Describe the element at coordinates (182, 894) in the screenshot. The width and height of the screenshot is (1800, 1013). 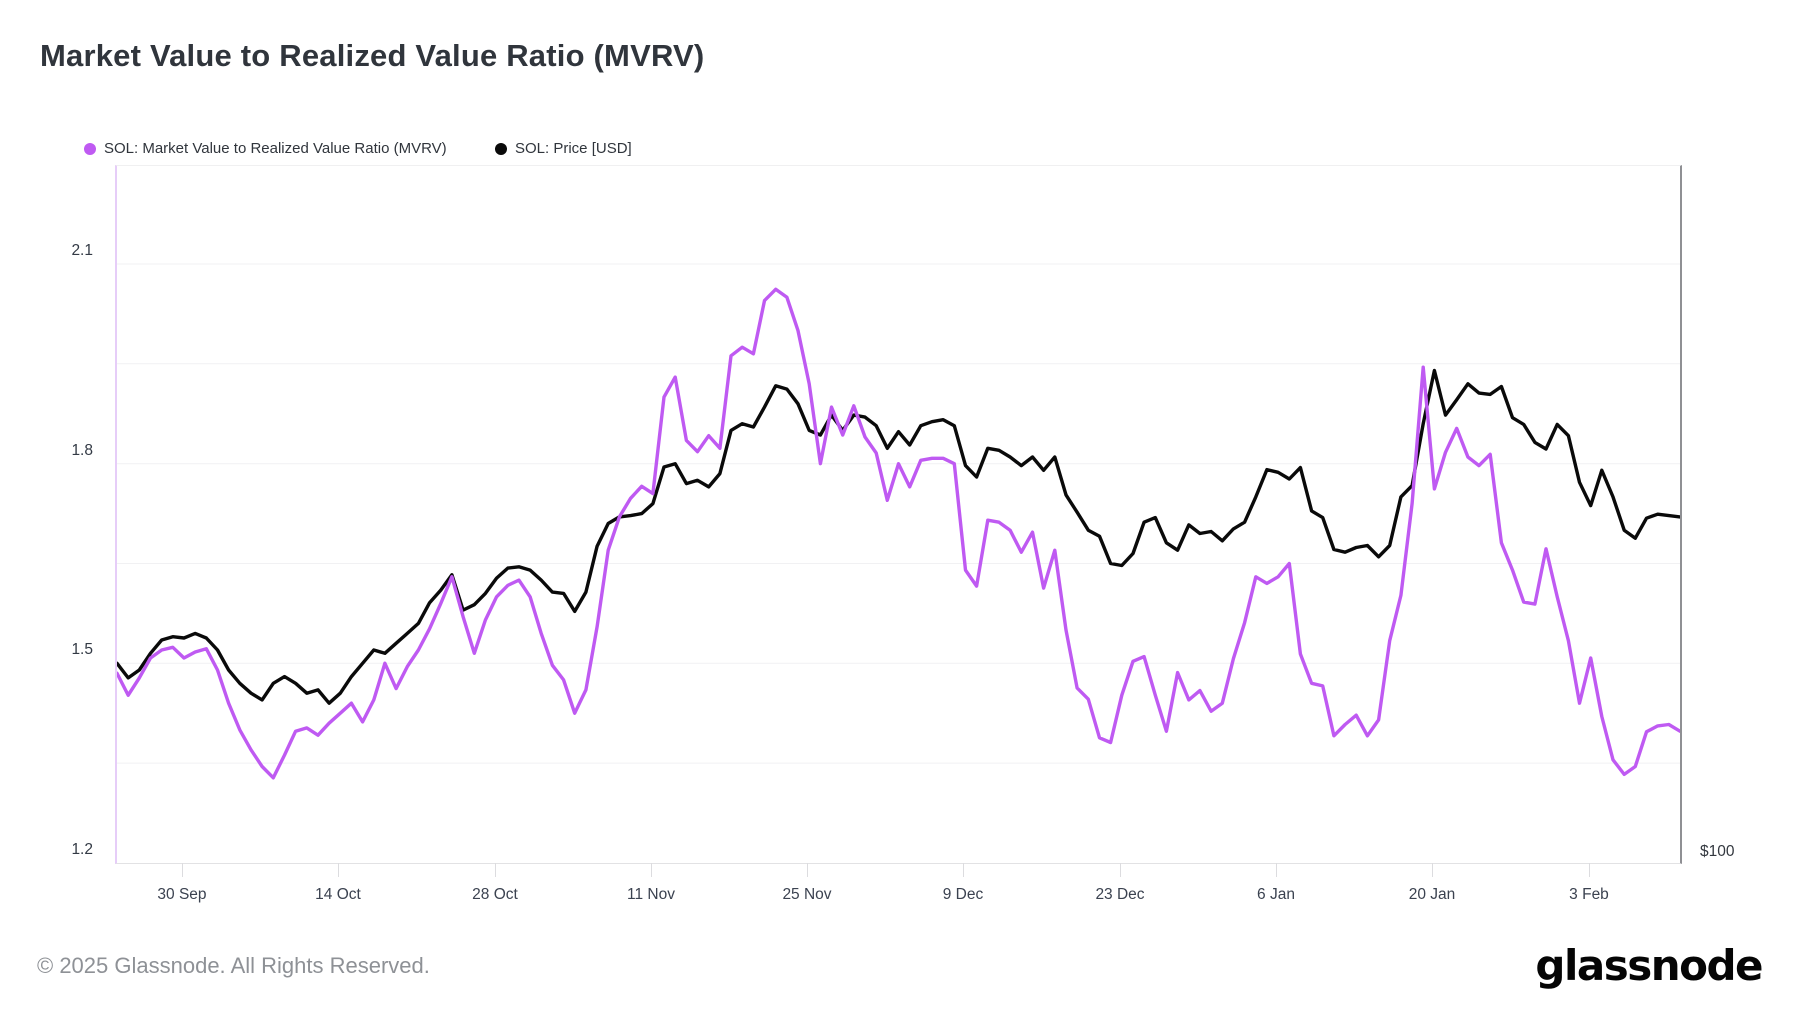
I see `x-axis-label: 30 Sep` at that location.